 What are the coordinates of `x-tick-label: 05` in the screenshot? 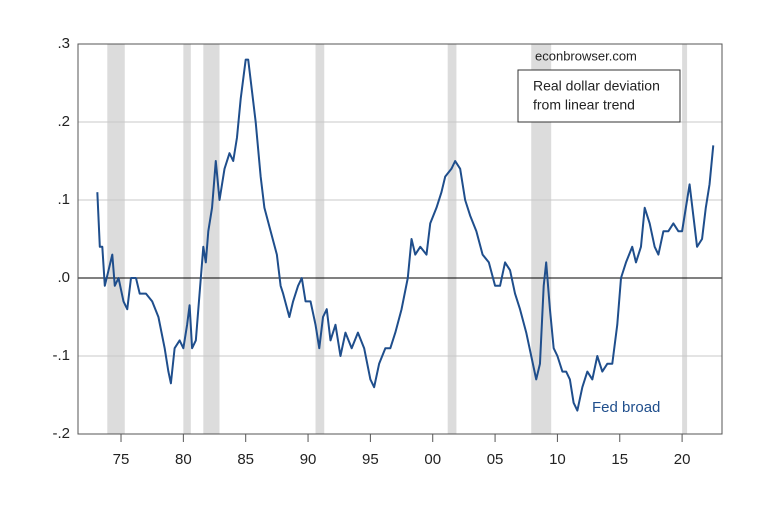 It's located at (495, 459).